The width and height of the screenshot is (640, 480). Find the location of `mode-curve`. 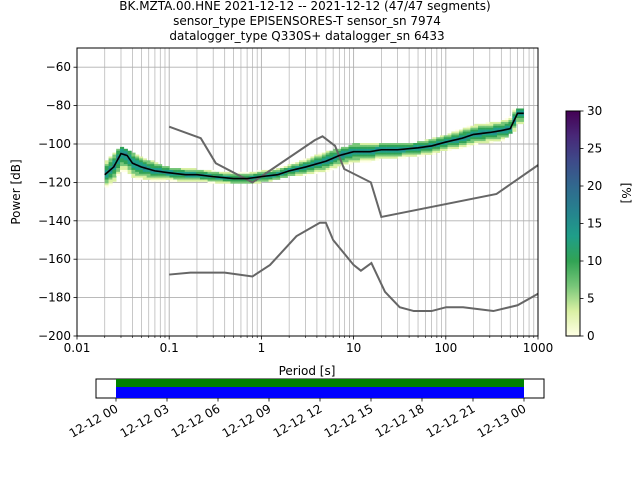

mode-curve is located at coordinates (314, 146).